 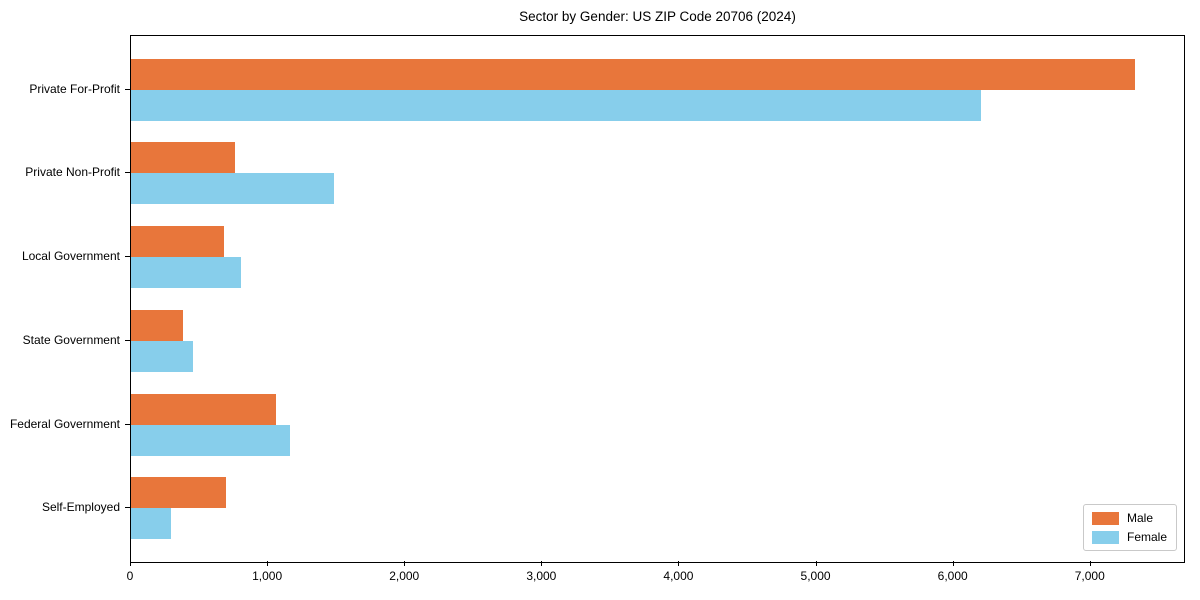 I want to click on xtick-mark-2000, so click(x=404, y=563).